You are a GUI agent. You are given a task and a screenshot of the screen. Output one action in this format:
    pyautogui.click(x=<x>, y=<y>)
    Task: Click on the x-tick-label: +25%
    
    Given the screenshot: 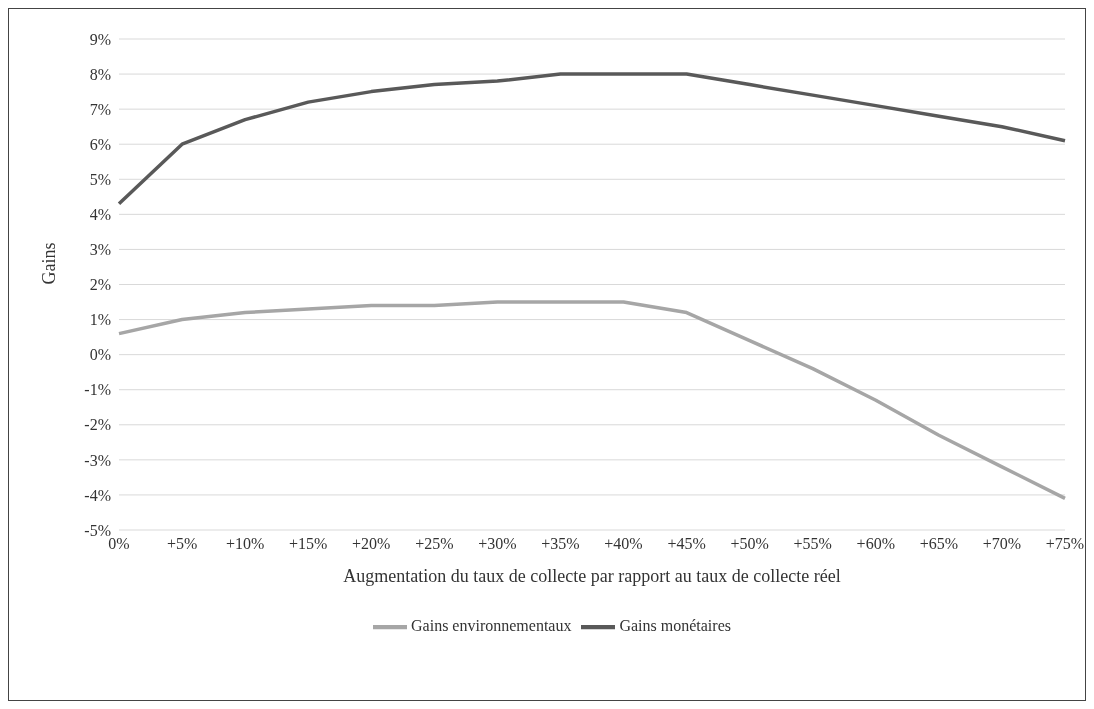 What is the action you would take?
    pyautogui.click(x=434, y=544)
    